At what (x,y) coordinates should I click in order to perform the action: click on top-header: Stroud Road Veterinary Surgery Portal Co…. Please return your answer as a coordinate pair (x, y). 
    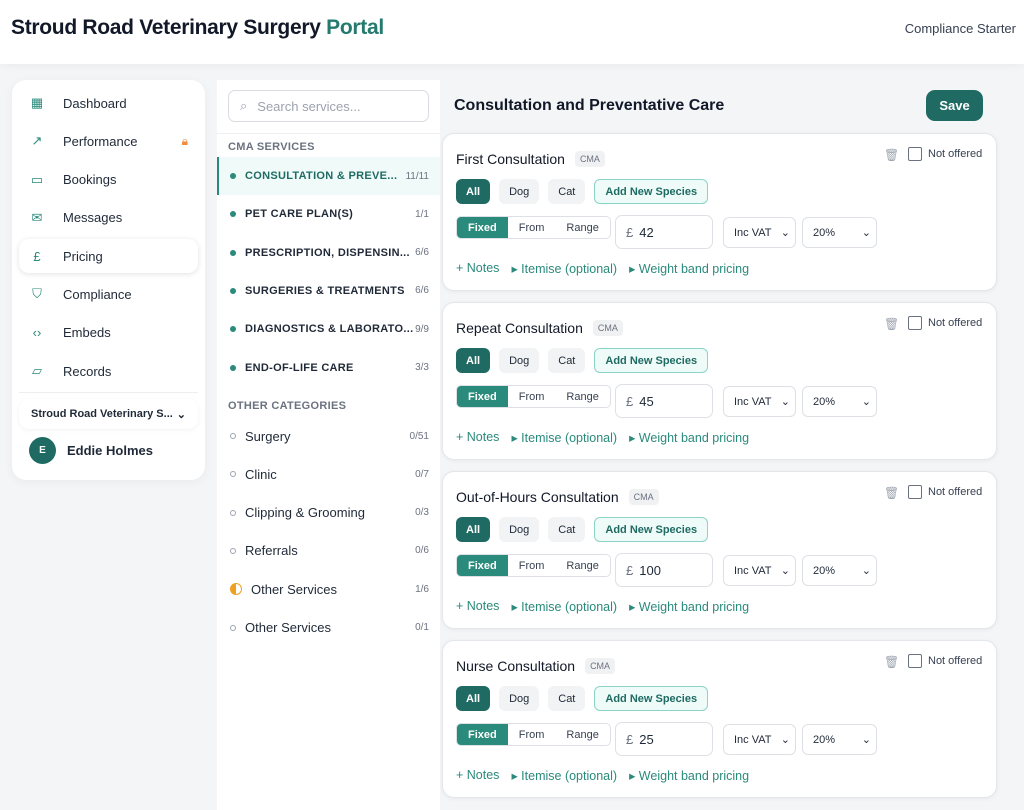
    Looking at the image, I should click on (512, 32).